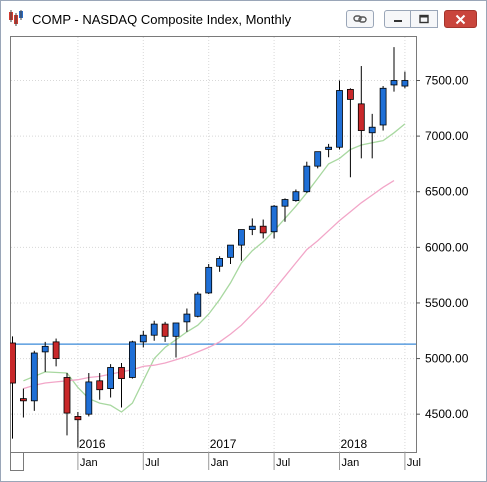 The width and height of the screenshot is (487, 482). Describe the element at coordinates (447, 359) in the screenshot. I see `y-tick-label: 5000.00` at that location.